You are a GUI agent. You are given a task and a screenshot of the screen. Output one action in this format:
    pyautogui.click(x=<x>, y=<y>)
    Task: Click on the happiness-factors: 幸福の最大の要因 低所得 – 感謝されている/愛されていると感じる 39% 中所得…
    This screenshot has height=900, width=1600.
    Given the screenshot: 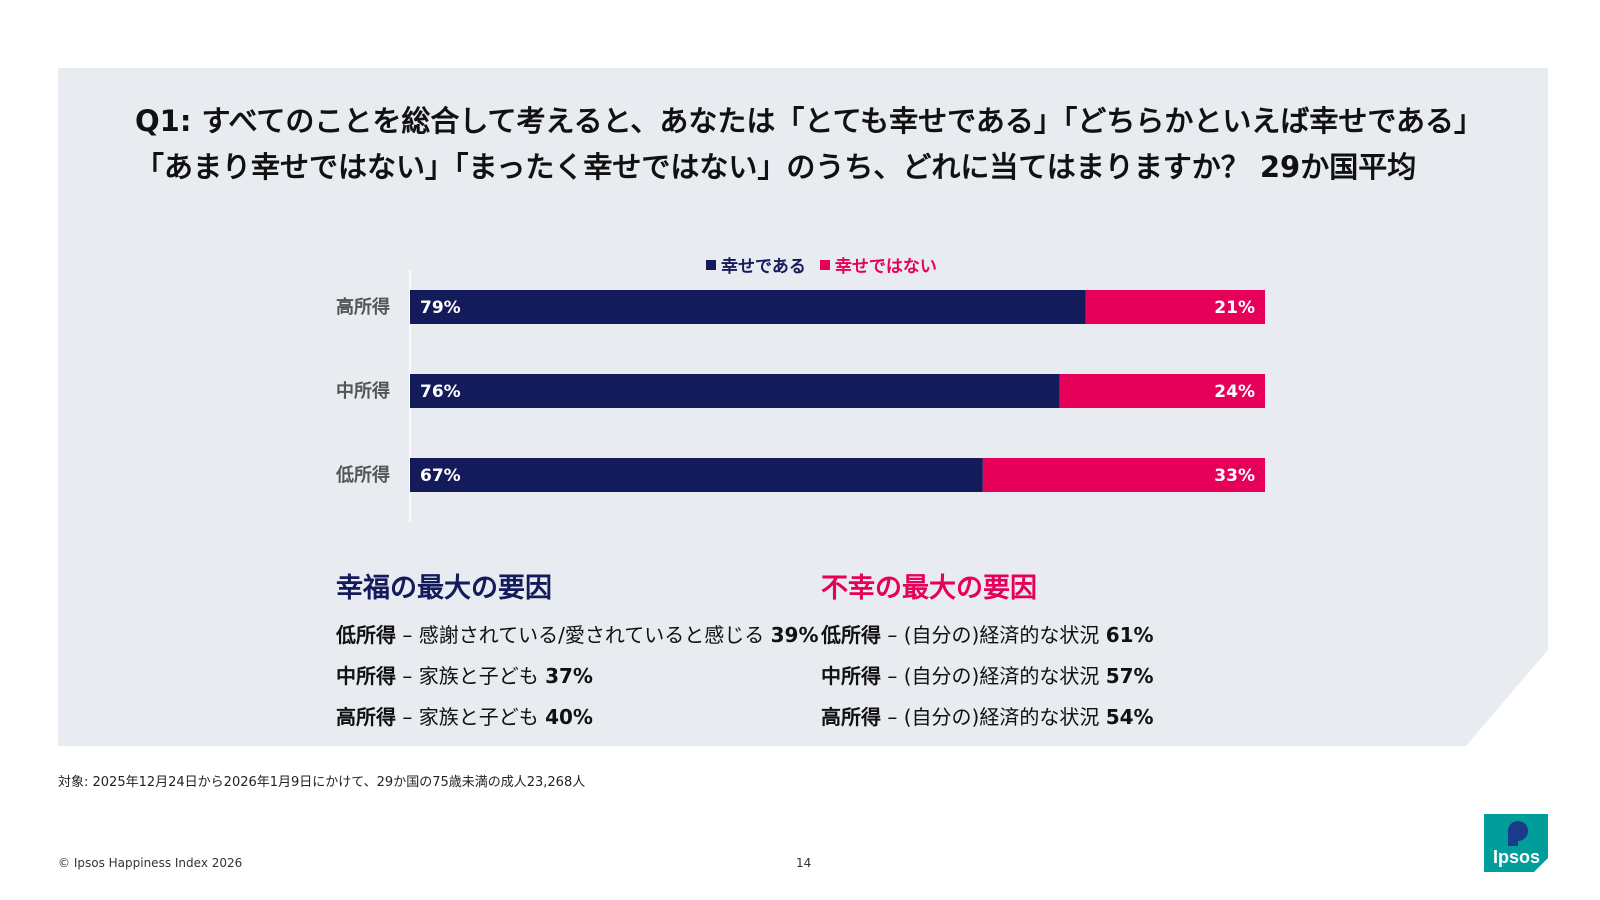 What is the action you would take?
    pyautogui.click(x=577, y=652)
    